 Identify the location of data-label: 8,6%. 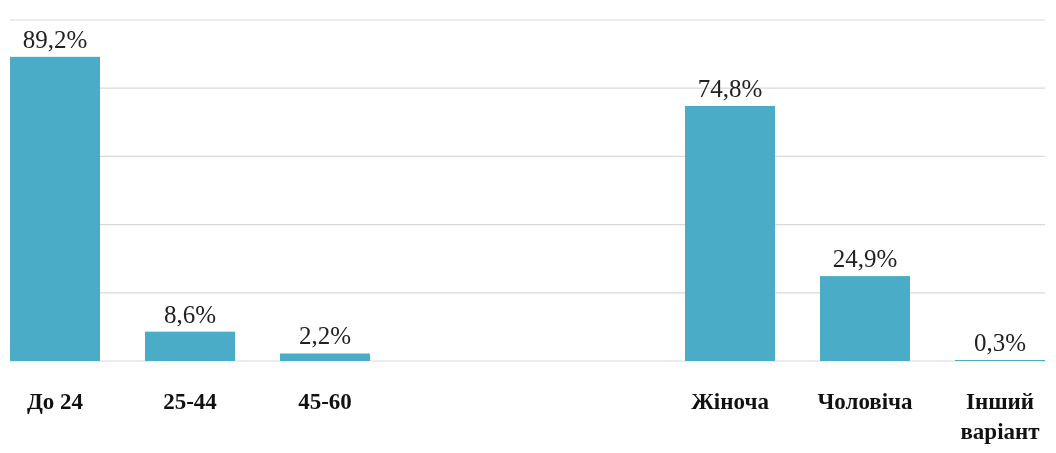
(190, 314).